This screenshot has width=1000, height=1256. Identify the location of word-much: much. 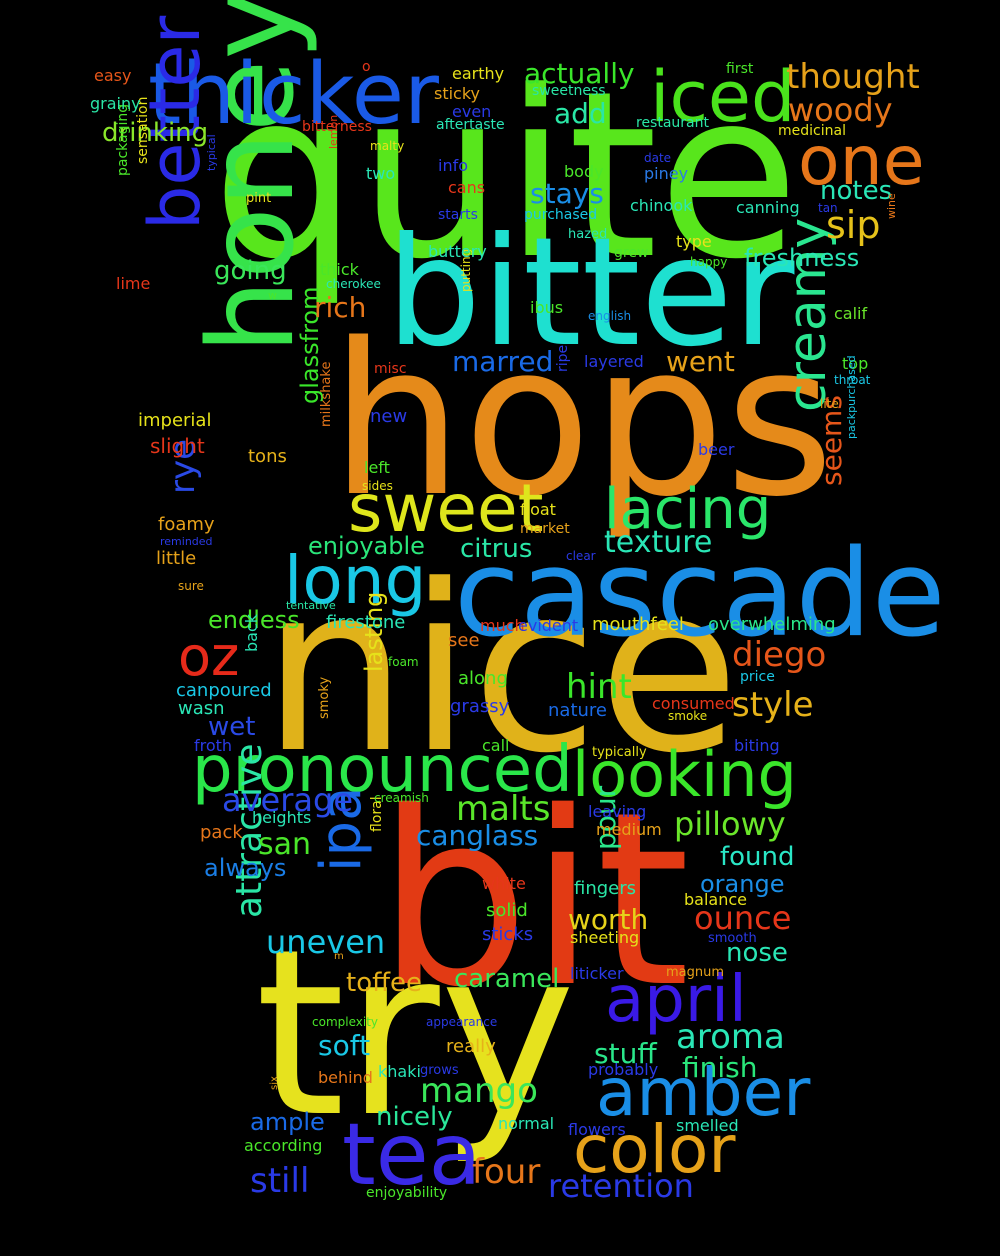
(502, 625).